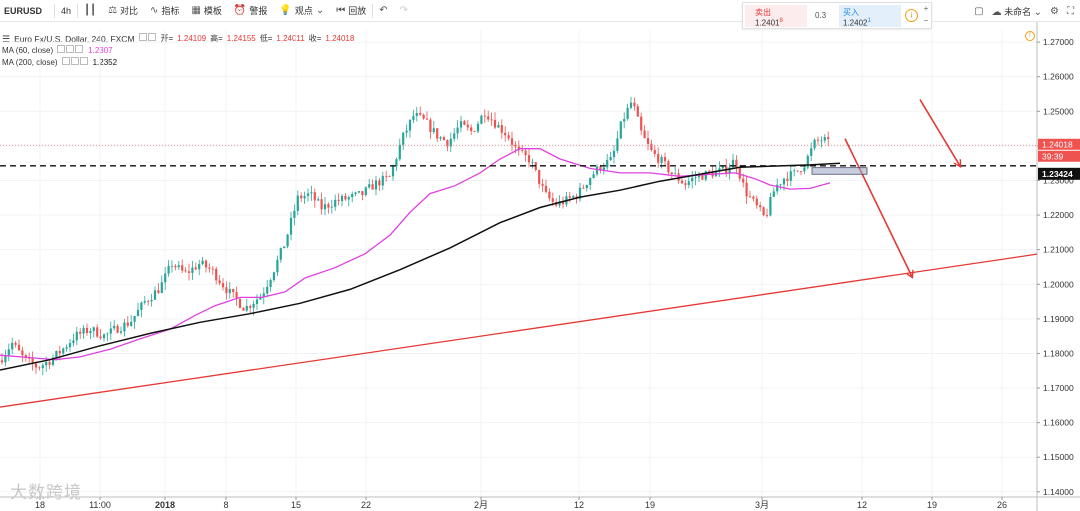 Image resolution: width=1080 pixels, height=511 pixels. What do you see at coordinates (1054, 11) in the screenshot?
I see `gear-icon: ⚙` at bounding box center [1054, 11].